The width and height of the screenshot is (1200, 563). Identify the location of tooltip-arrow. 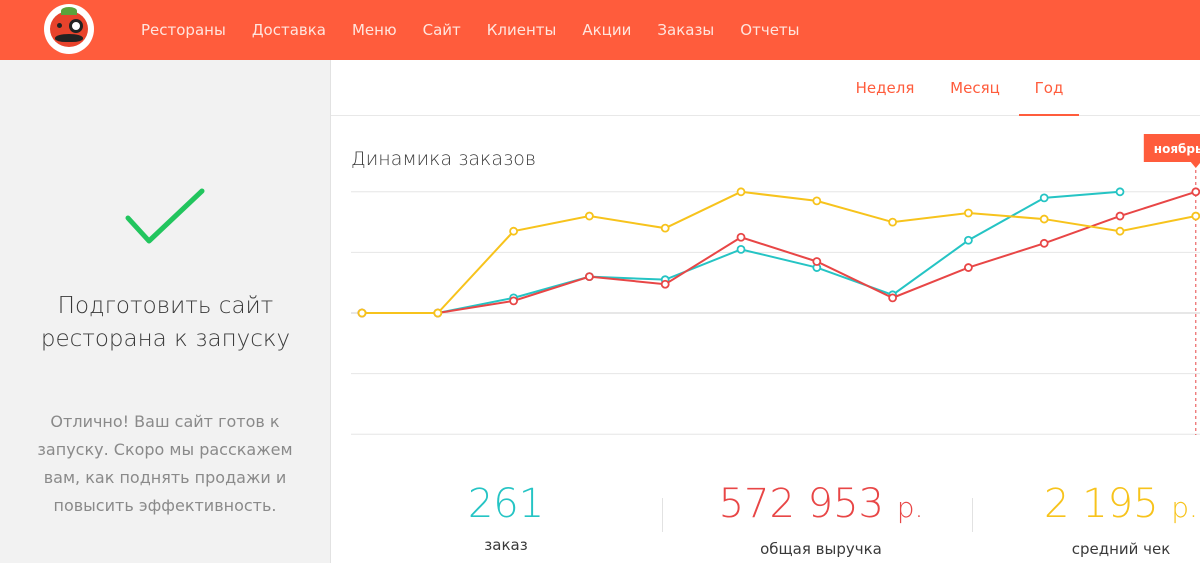
(1195, 165).